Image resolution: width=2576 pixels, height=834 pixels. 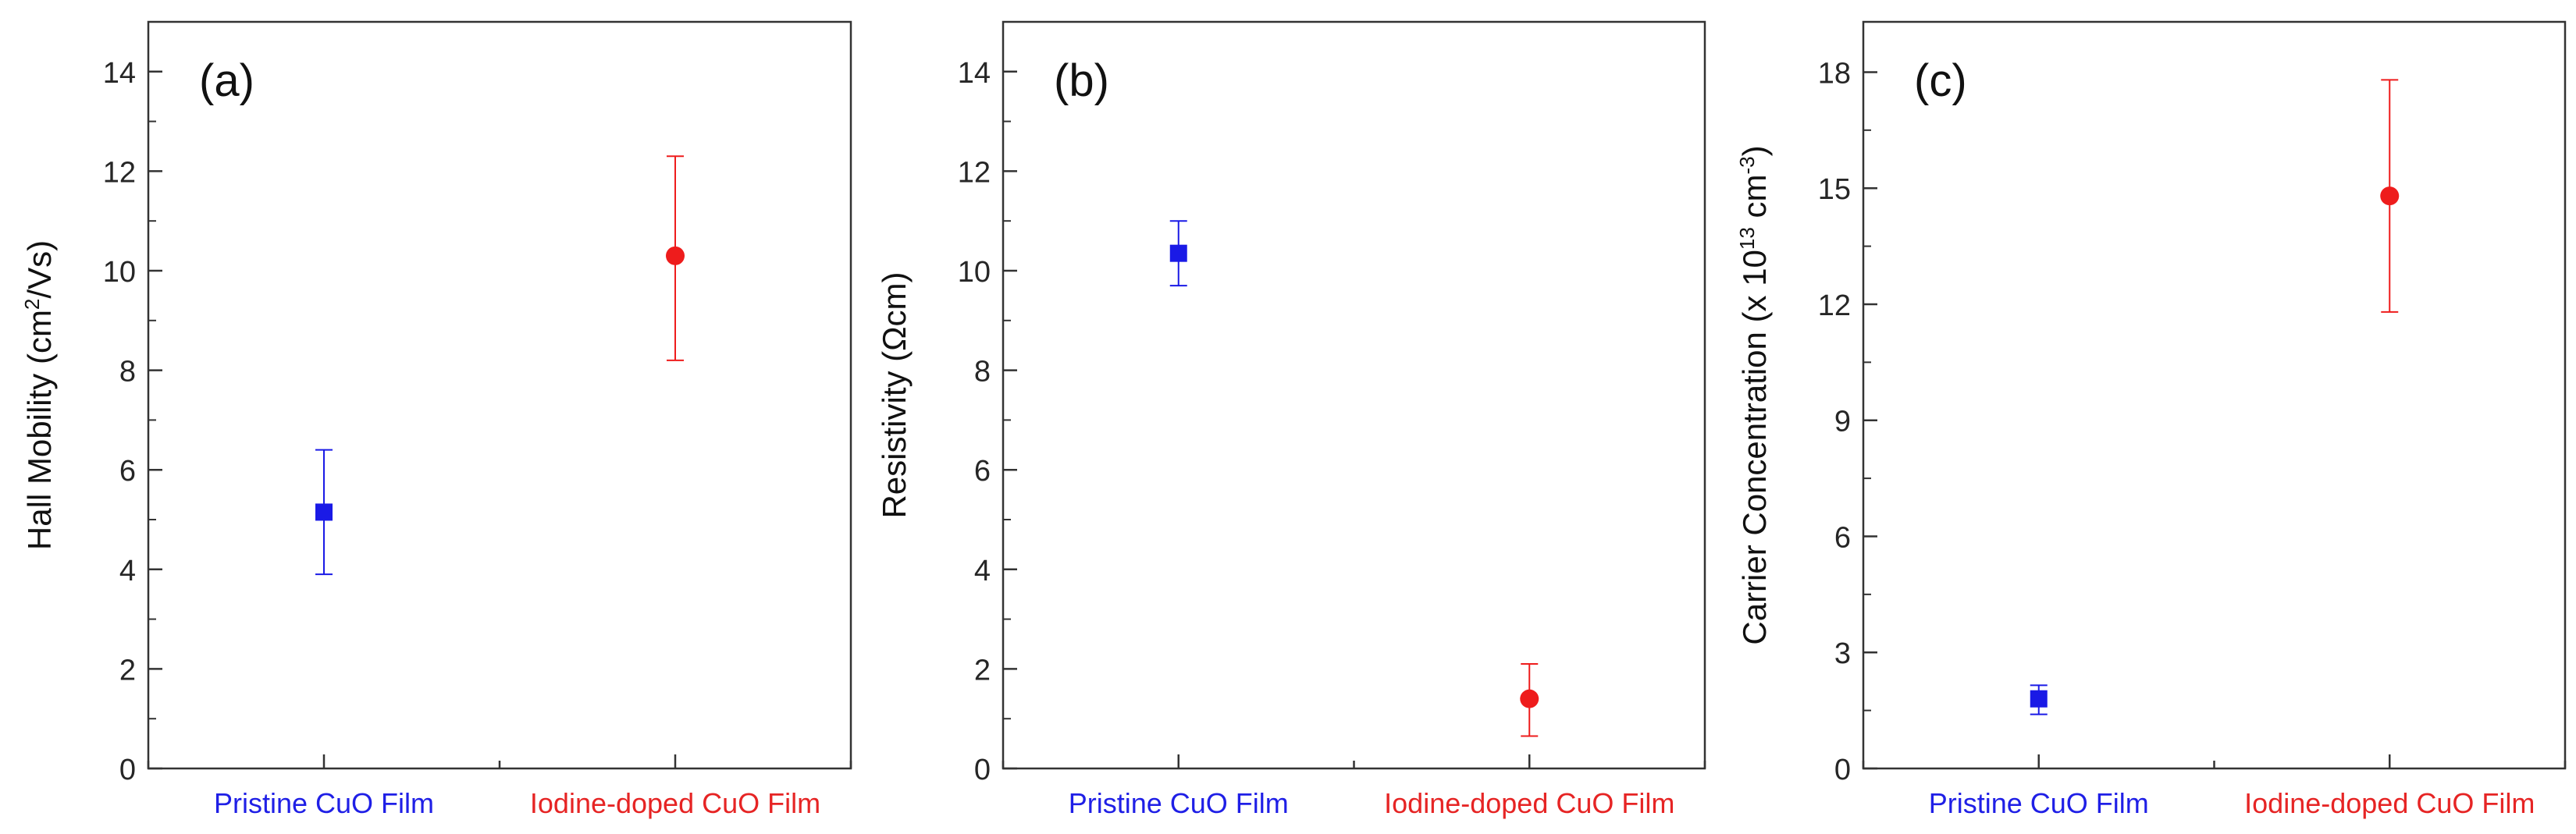 I want to click on y-axis-label-text: Carrier Concentration (x 10, so click(x=1755, y=448).